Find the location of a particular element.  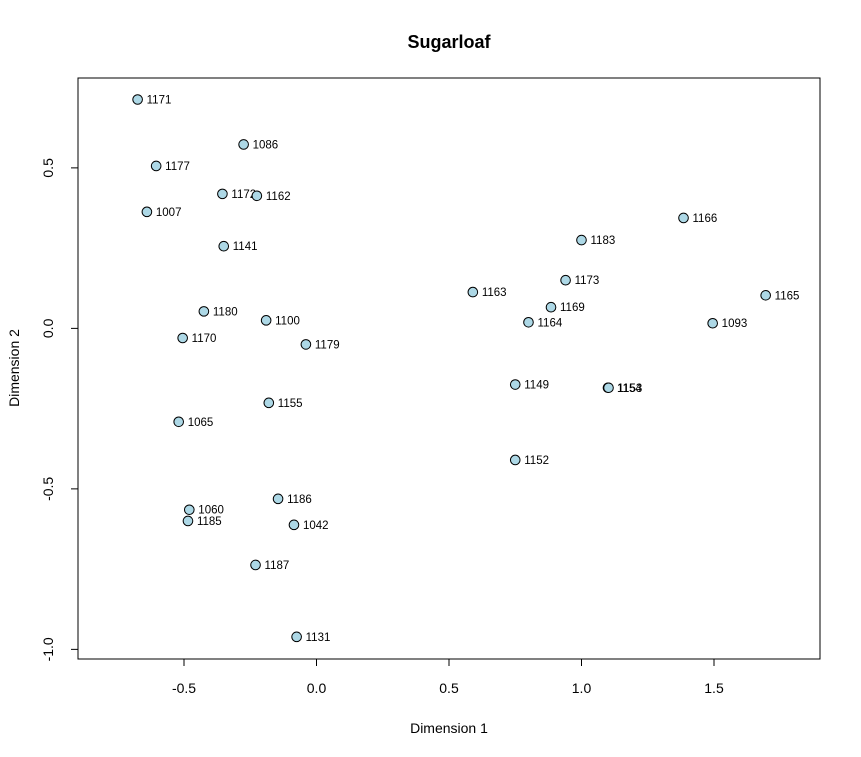

point-label: 1186 is located at coordinates (299, 500).